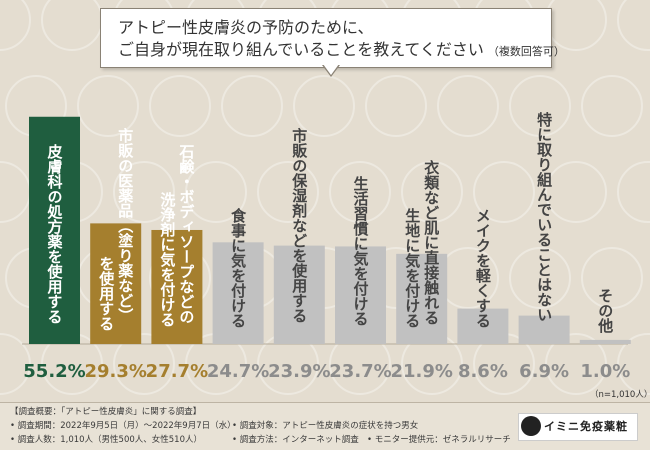 Image resolution: width=650 pixels, height=450 pixels. Describe the element at coordinates (55, 233) in the screenshot. I see `category-label: 皮膚科の処方薬を使用する` at that location.